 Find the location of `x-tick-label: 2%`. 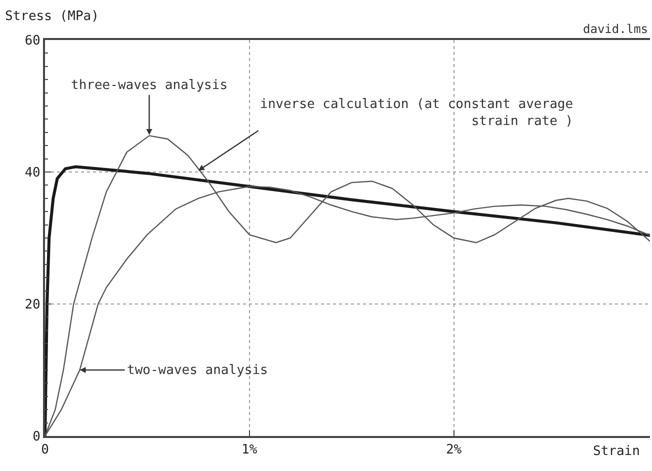

x-tick-label: 2% is located at coordinates (454, 450).